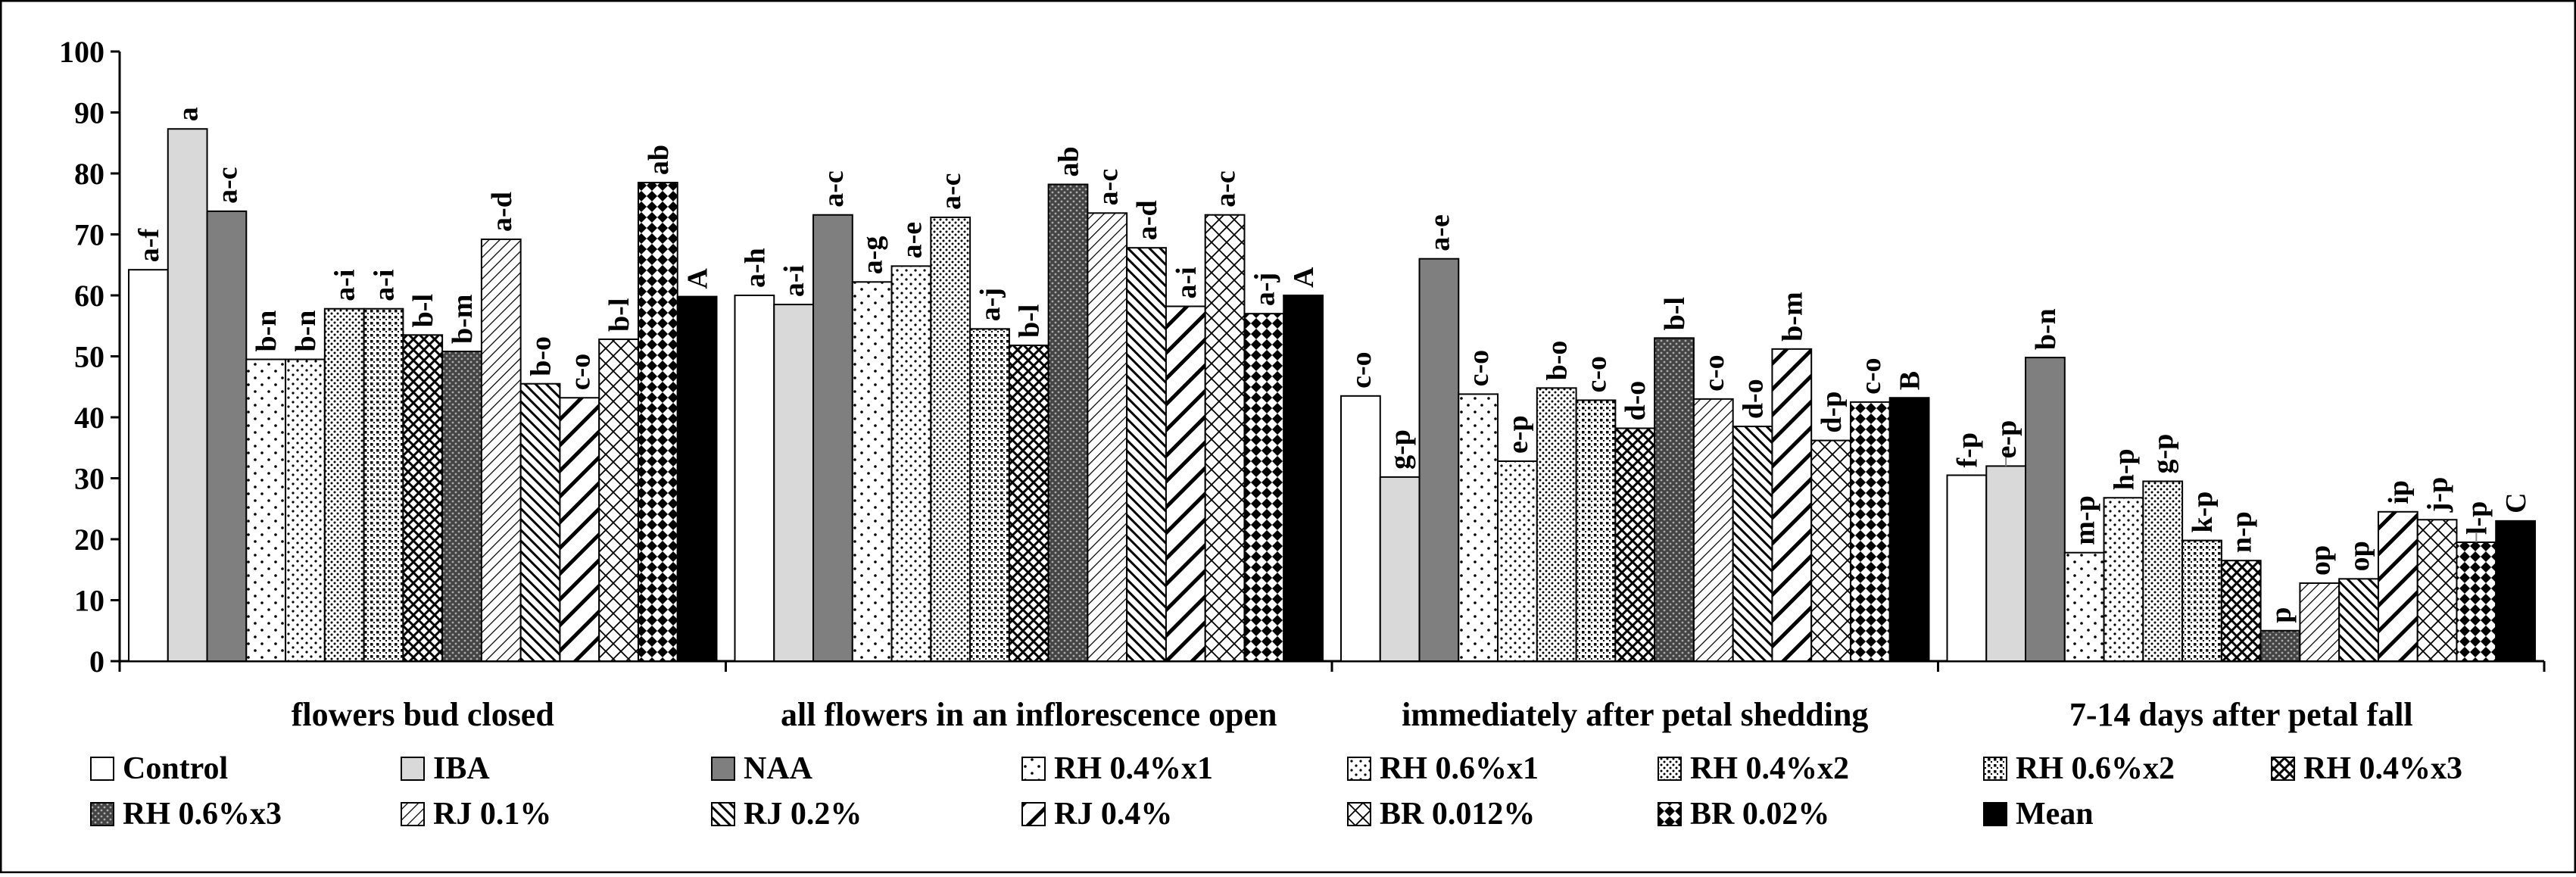 Image resolution: width=2576 pixels, height=877 pixels. I want to click on legend-label-rj-0-1: RJ 0.1%, so click(492, 814).